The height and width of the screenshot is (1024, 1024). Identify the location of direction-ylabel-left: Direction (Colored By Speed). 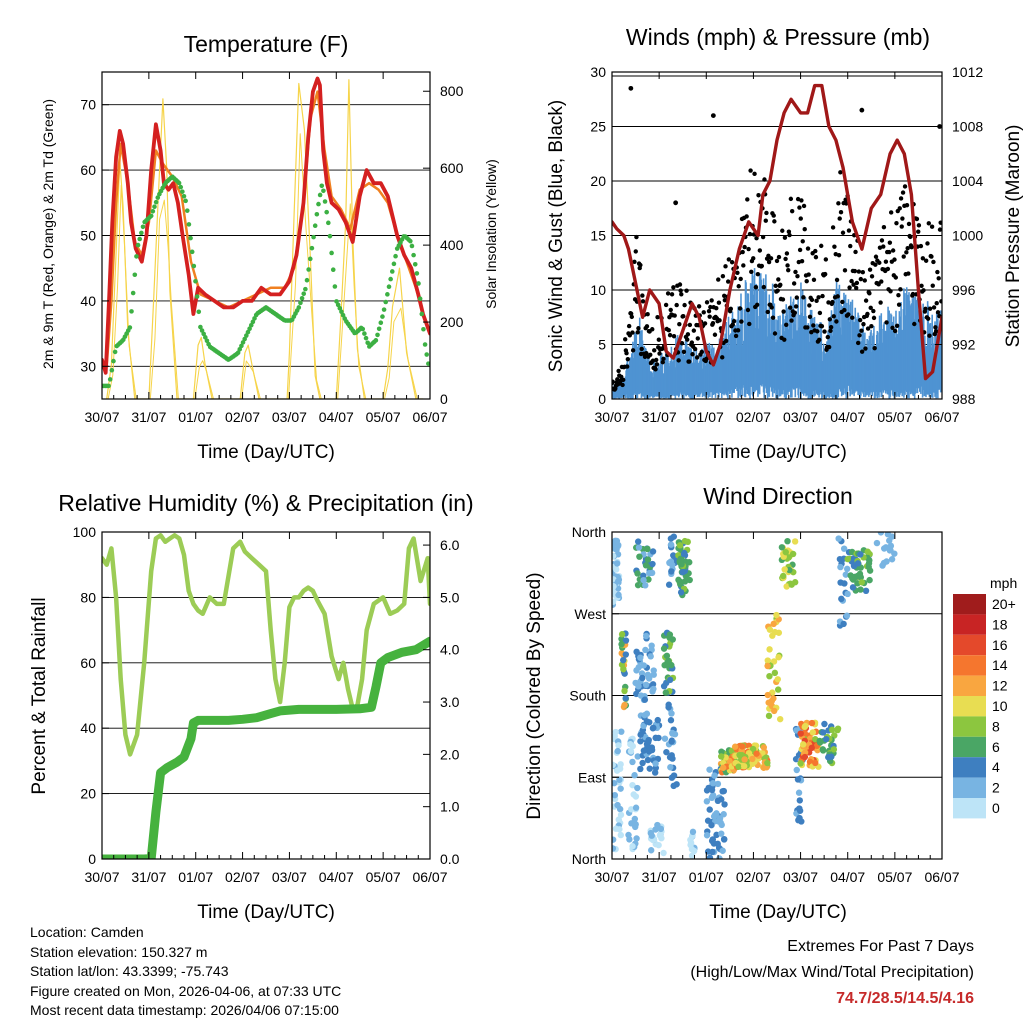
(534, 695).